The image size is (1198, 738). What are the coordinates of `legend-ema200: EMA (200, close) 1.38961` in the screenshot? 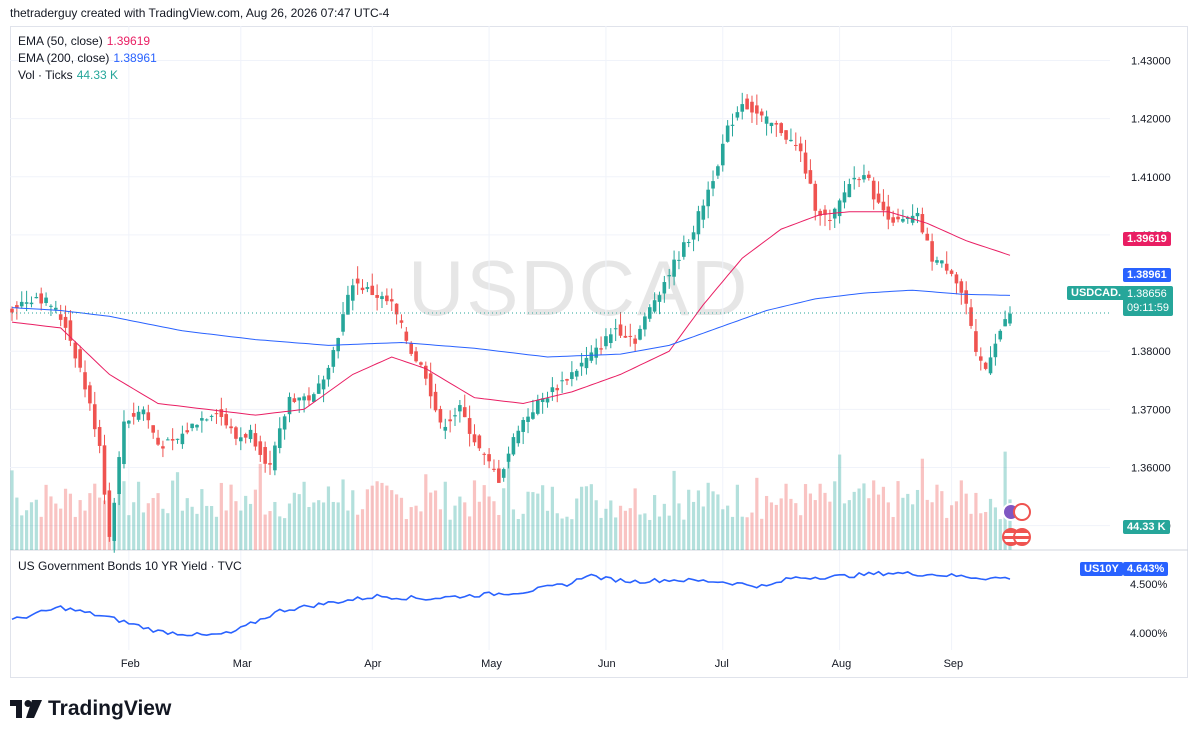 It's located at (87, 58).